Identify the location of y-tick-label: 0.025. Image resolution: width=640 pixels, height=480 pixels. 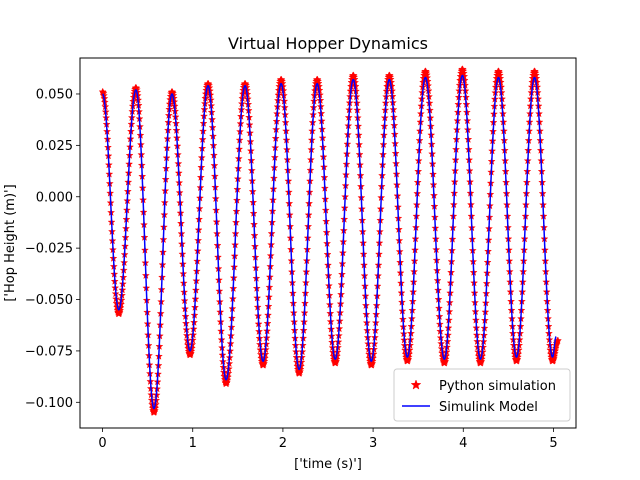
(54, 146).